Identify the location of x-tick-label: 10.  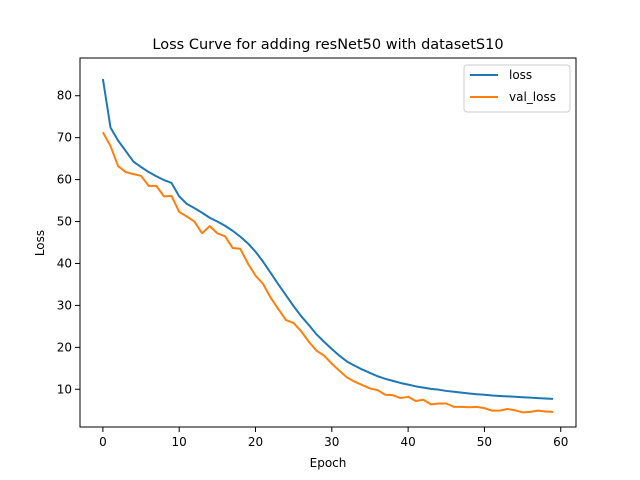
(179, 442).